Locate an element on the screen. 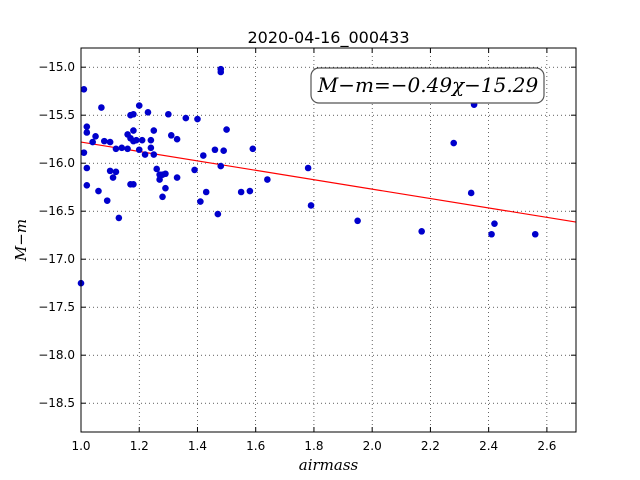  chart-title: 2020-04-16_000433 is located at coordinates (328, 38).